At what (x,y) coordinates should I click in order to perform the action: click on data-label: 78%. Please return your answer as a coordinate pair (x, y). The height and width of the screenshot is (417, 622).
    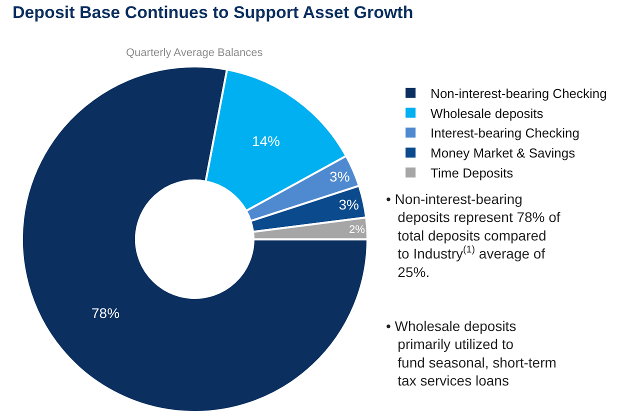
    Looking at the image, I should click on (105, 313).